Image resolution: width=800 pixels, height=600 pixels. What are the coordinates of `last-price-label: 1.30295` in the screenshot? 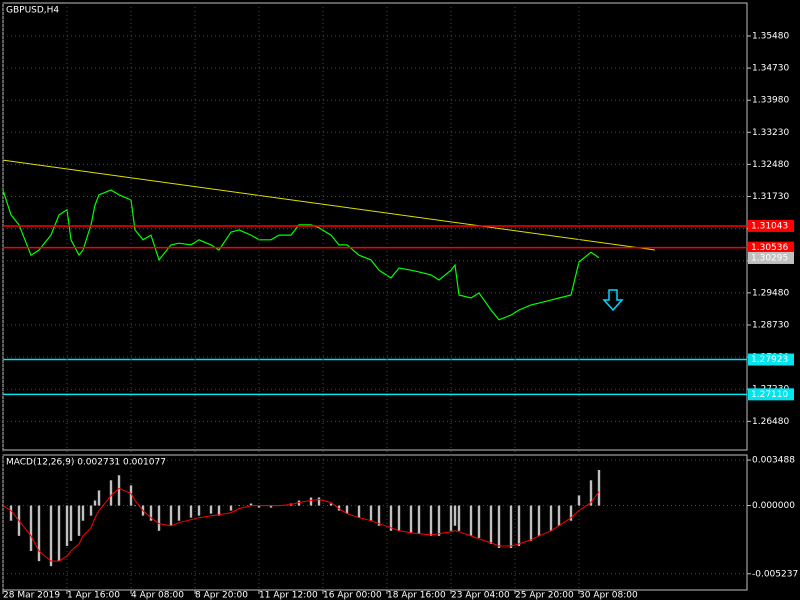 It's located at (769, 258).